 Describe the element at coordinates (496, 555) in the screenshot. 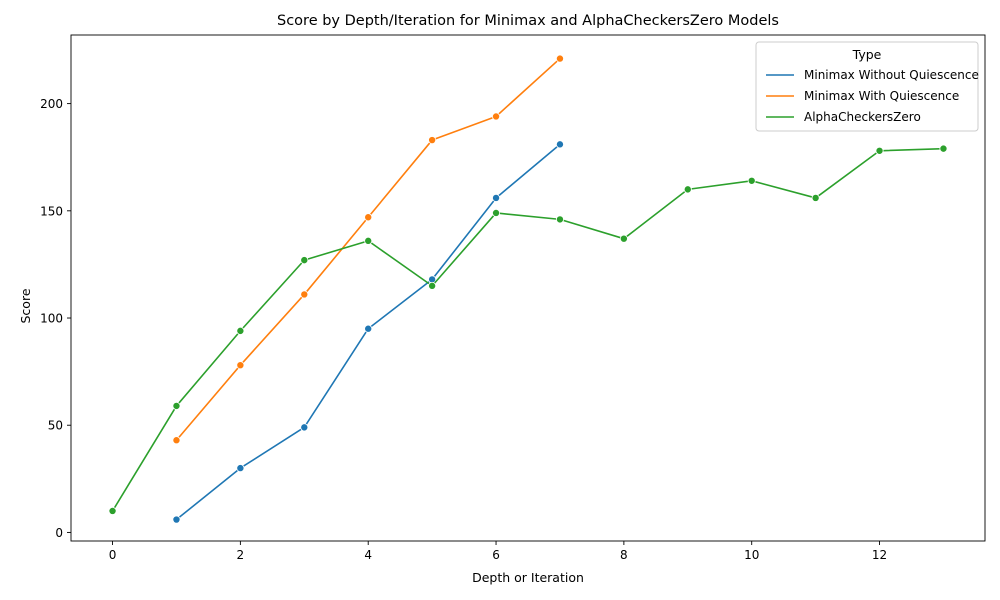

I see `x-tick-label: 6` at that location.